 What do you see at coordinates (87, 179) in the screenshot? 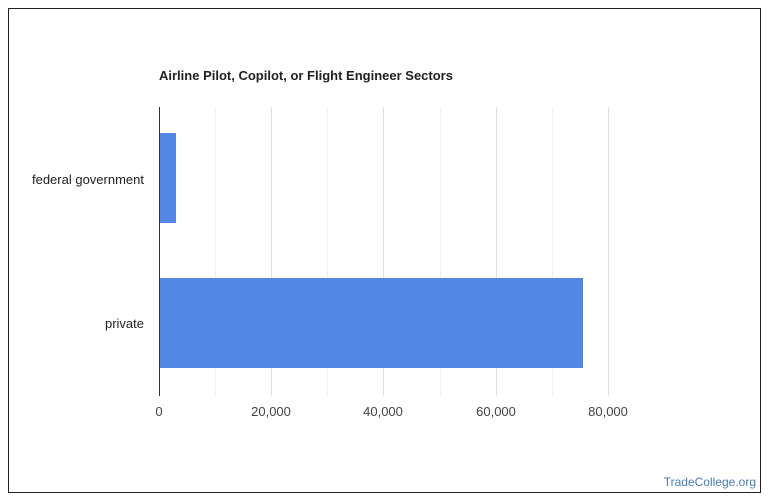
I see `category-label: federal government` at bounding box center [87, 179].